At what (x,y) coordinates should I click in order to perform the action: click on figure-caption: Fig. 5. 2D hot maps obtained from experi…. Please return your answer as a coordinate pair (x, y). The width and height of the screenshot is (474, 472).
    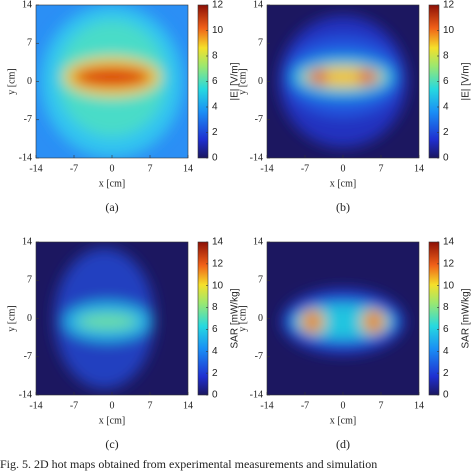
    Looking at the image, I should click on (188, 464).